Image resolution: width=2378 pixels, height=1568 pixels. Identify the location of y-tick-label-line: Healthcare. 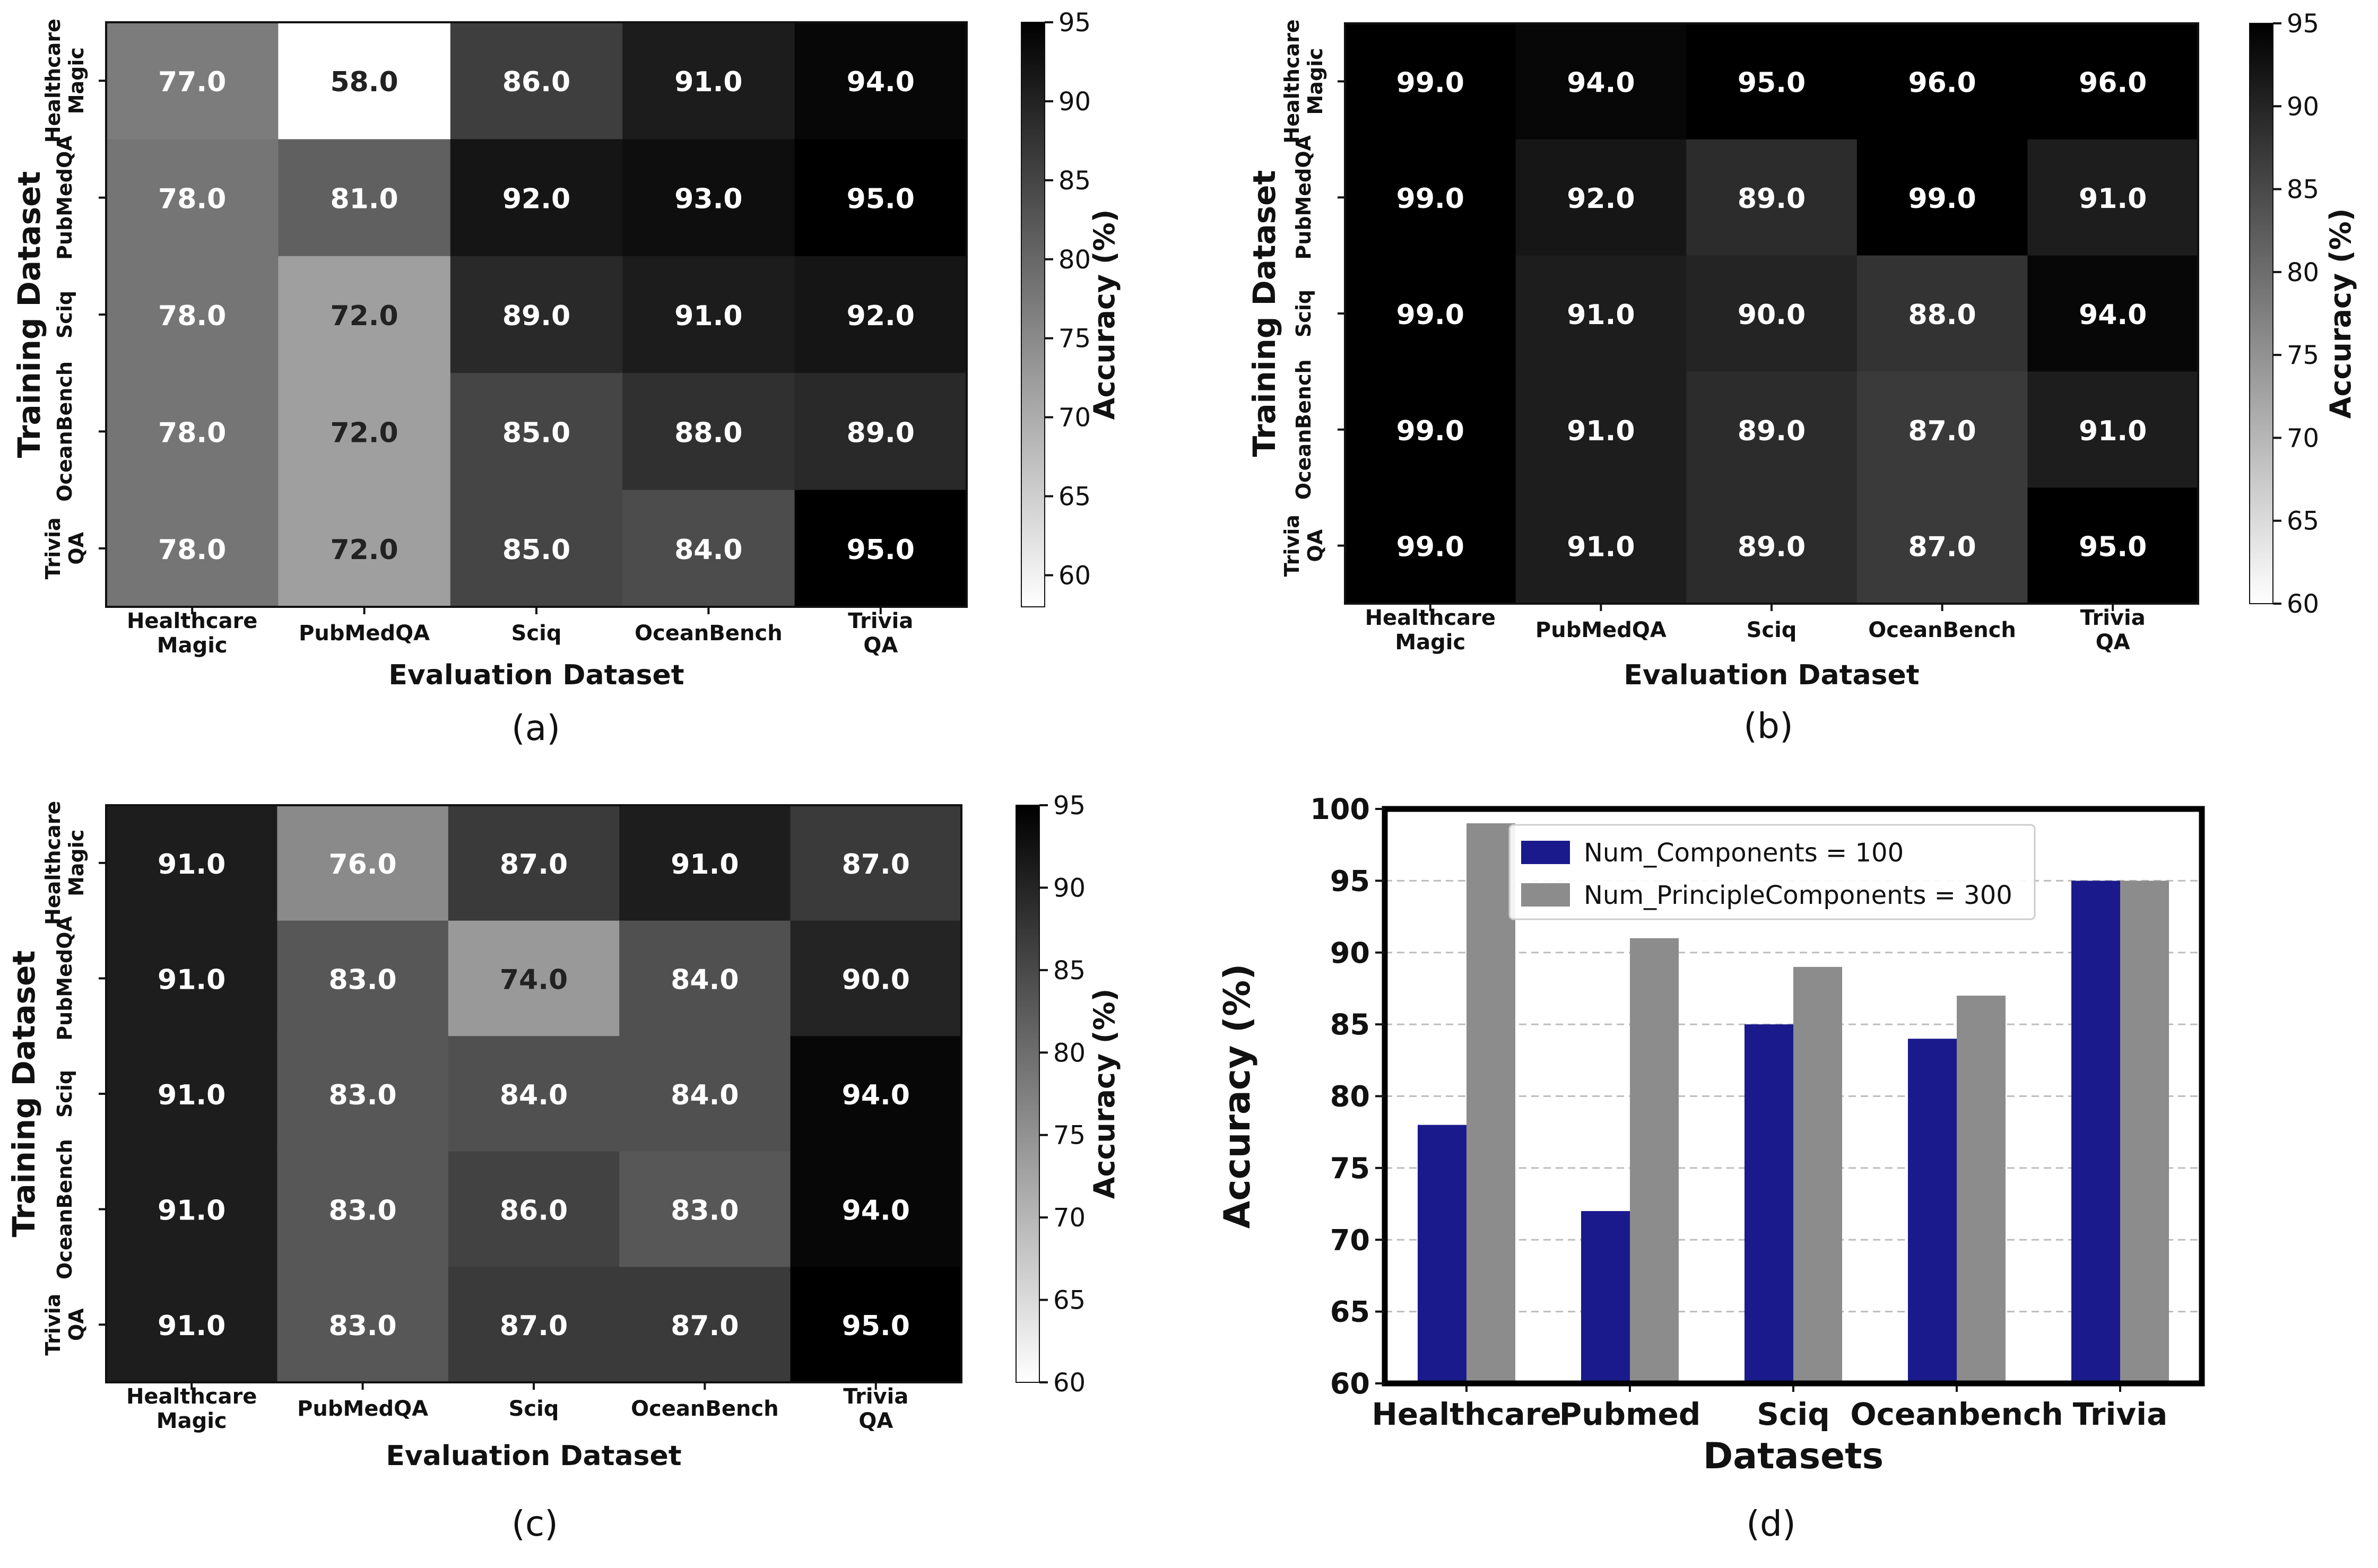
(1292, 81).